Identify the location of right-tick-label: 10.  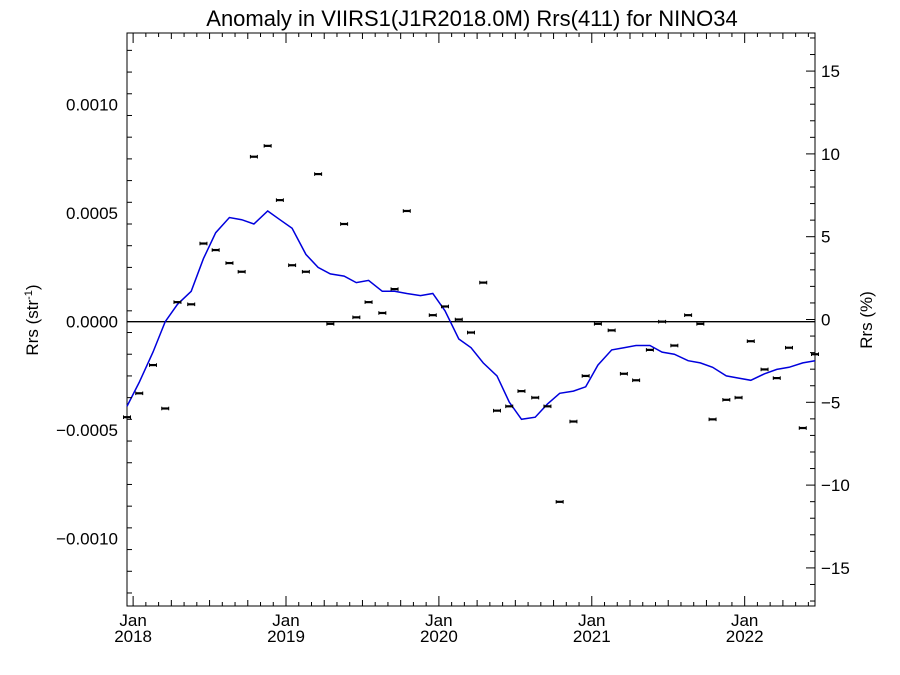
(830, 154).